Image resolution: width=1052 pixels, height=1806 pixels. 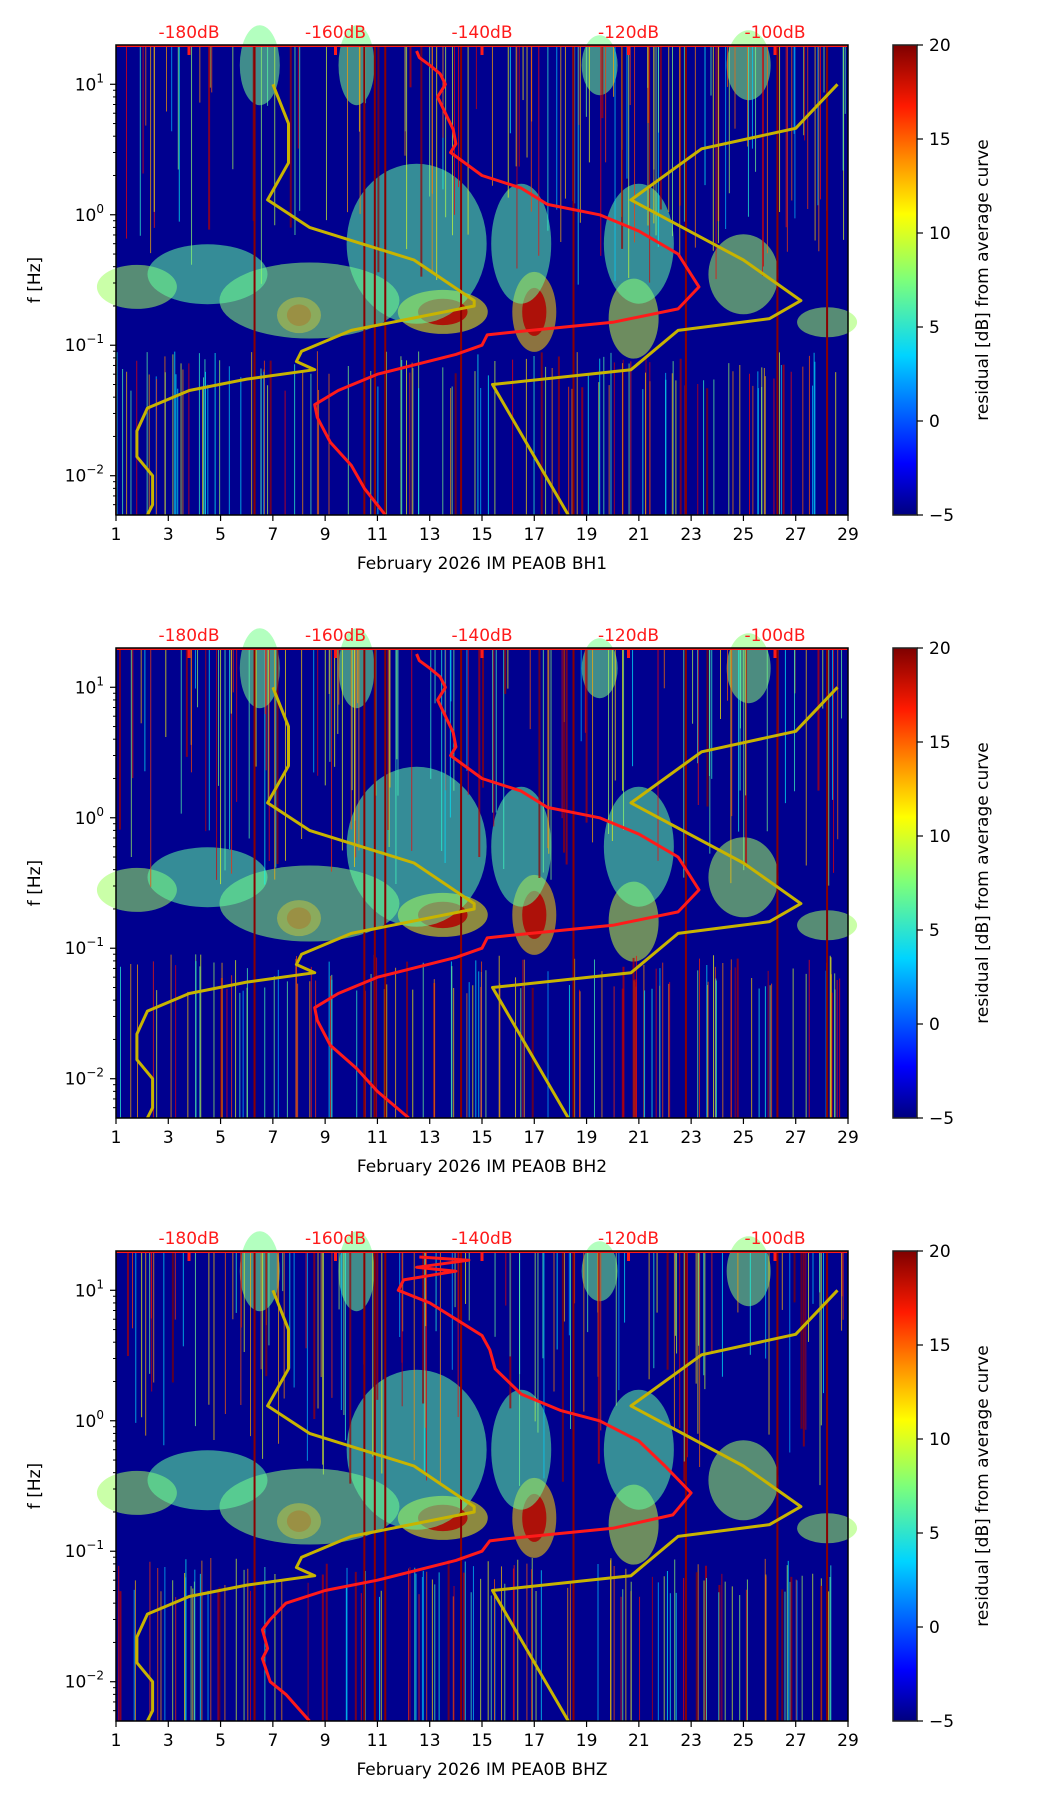 I want to click on x-axis-label: February 2026 IM PEA0B BH2, so click(x=482, y=1167).